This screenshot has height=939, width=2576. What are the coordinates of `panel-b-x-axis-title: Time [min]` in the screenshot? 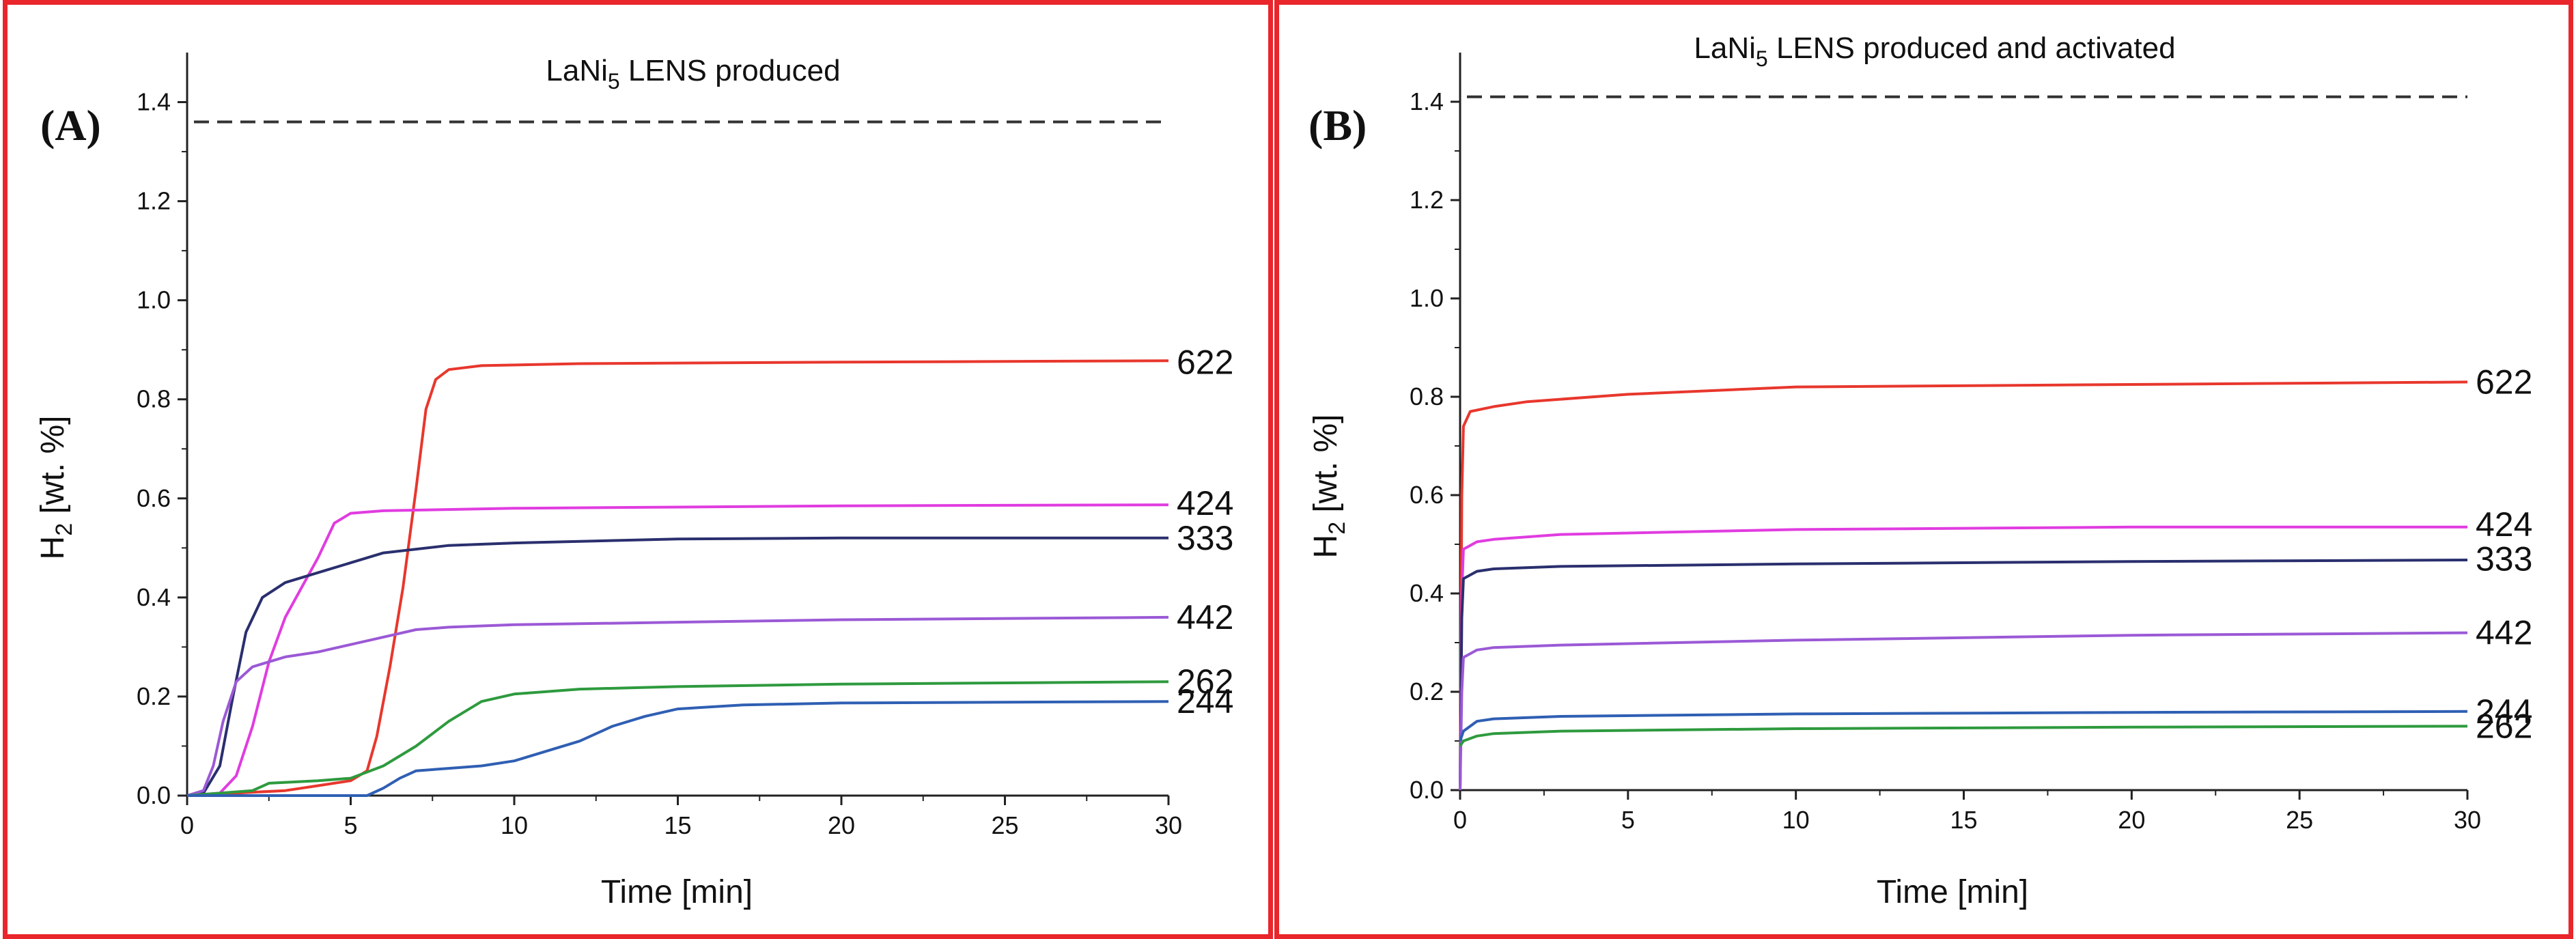 It's located at (1952, 892).